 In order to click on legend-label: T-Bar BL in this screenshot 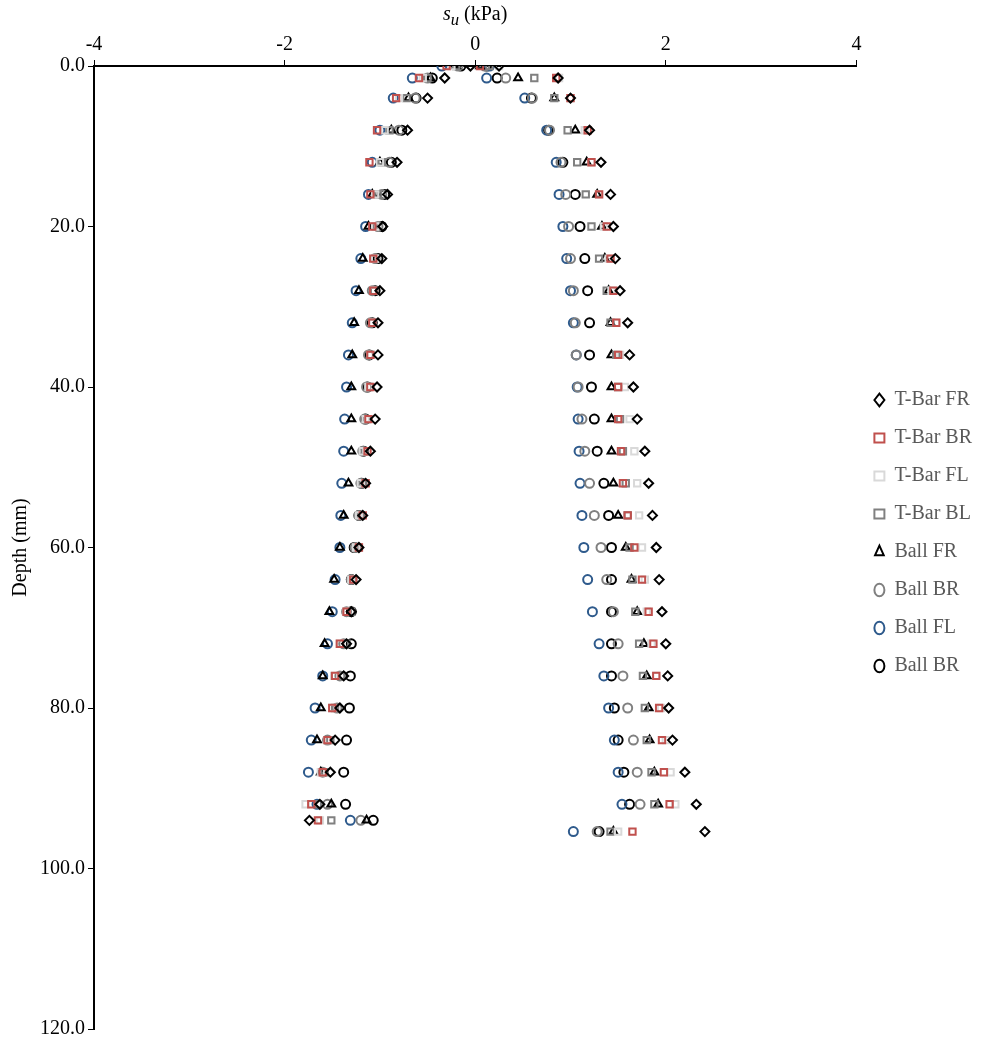, I will do `click(932, 512)`.